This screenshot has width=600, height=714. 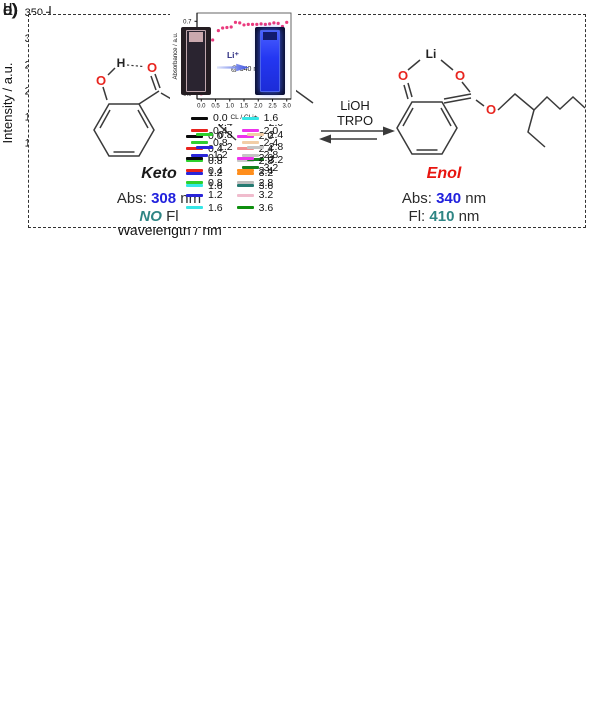 What do you see at coordinates (159, 216) in the screenshot?
I see `keto-fluorescence-text: NO Fl` at bounding box center [159, 216].